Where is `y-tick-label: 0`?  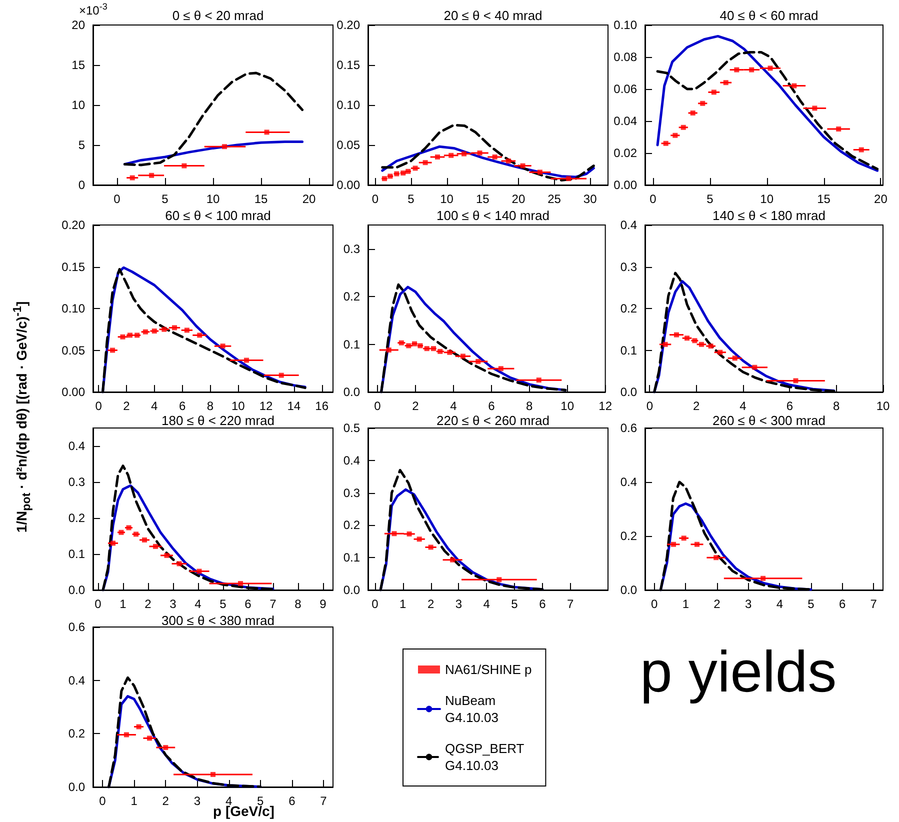 y-tick-label: 0 is located at coordinates (82, 185).